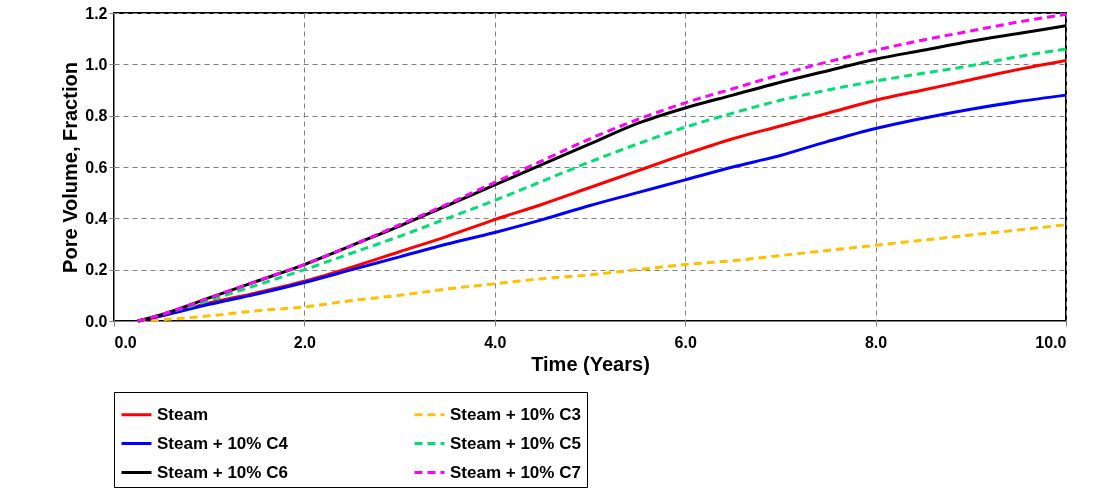 The image size is (1095, 501). I want to click on legend-label: Steam + 10% C6, so click(222, 472).